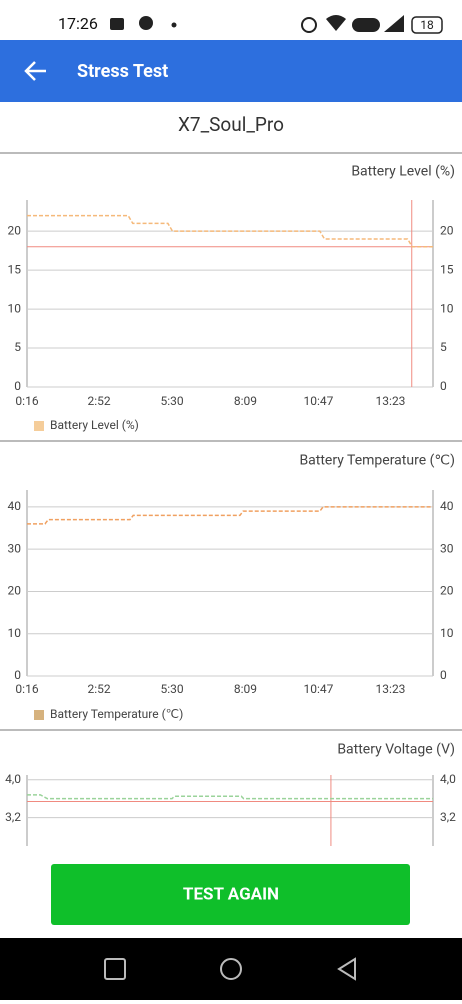  Describe the element at coordinates (78, 23) in the screenshot. I see `clock: 17:26` at that location.